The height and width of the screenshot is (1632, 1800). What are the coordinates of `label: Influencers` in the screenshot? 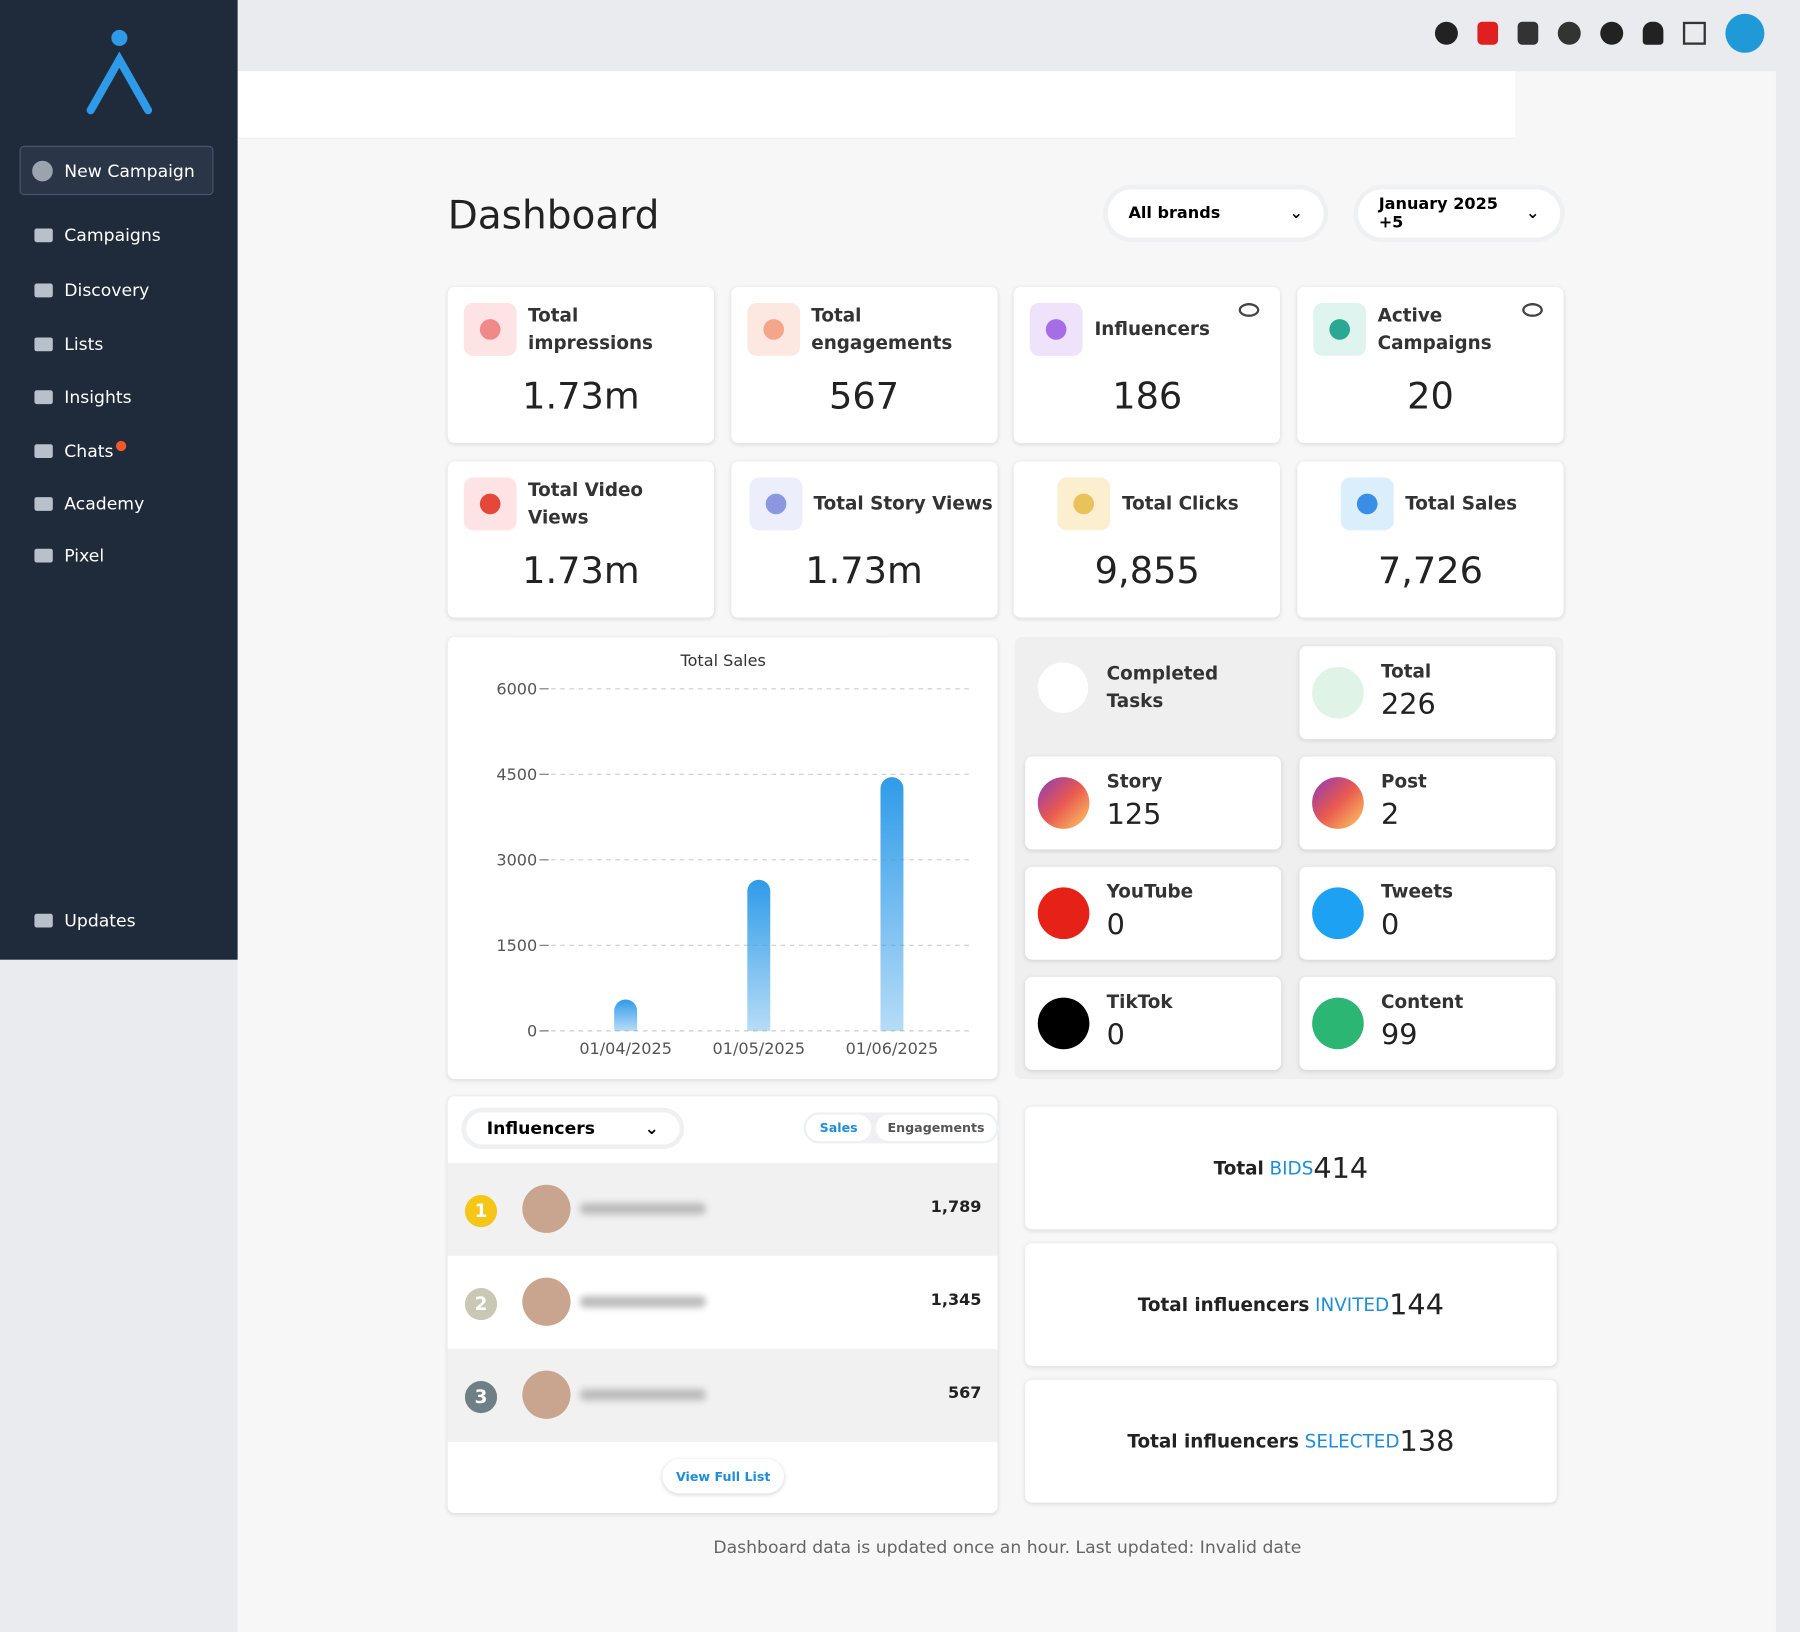 It's located at (541, 1128).